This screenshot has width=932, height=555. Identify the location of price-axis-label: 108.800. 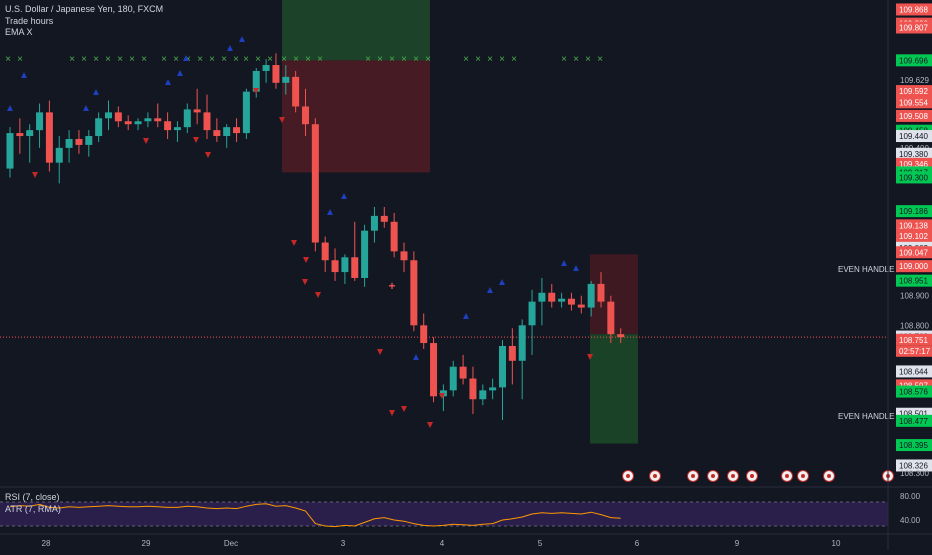
(914, 325).